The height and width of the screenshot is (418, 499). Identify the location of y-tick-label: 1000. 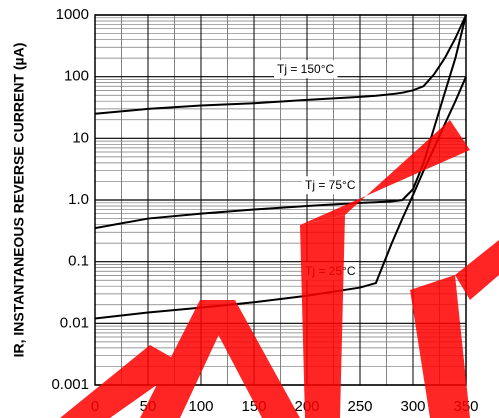
(72, 14).